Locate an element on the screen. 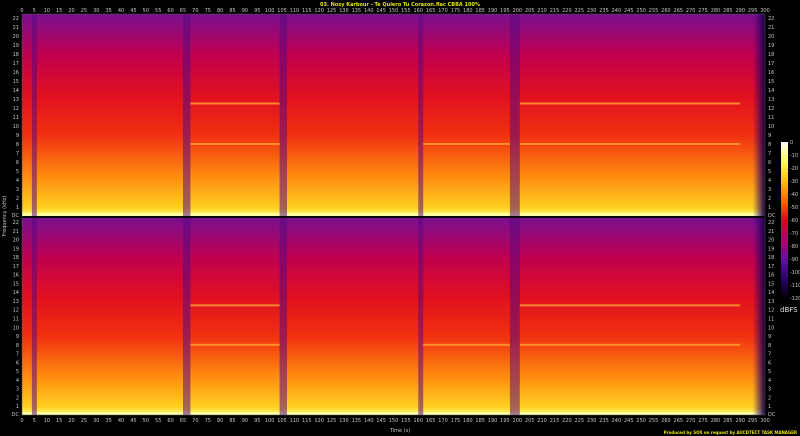 The image size is (800, 436). x-tick-label: 15 is located at coordinates (59, 421).